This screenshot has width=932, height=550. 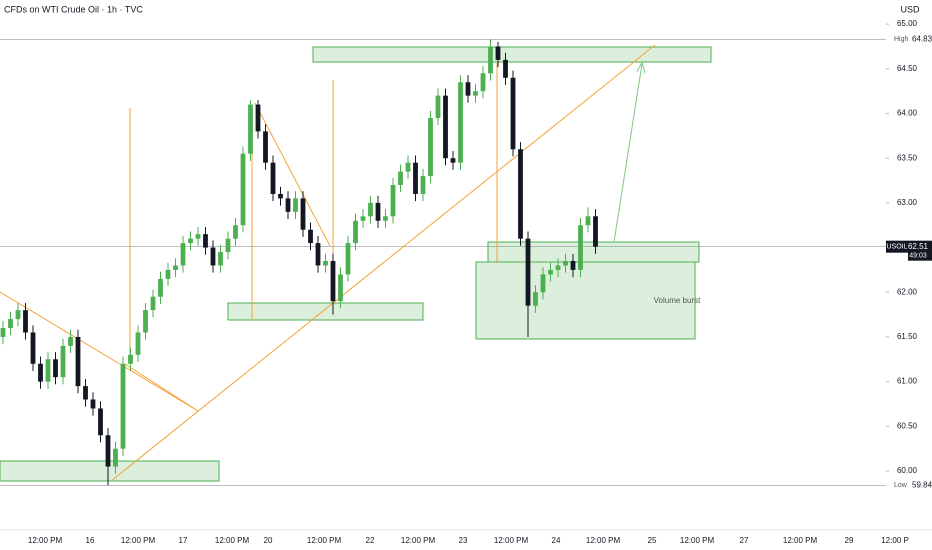 What do you see at coordinates (268, 540) in the screenshot?
I see `x-tick-label: 20` at bounding box center [268, 540].